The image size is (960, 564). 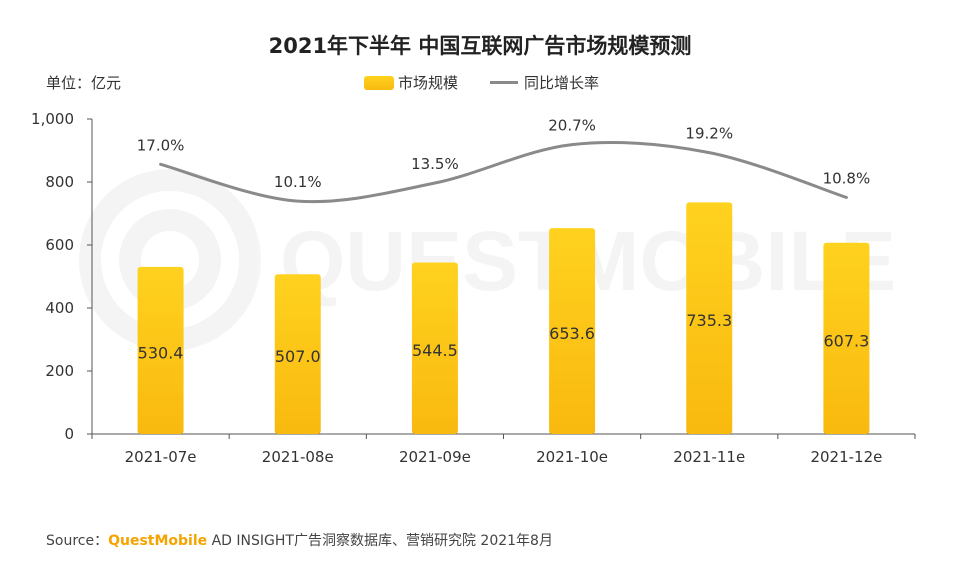 I want to click on bar-value-label: 507.0, so click(x=298, y=356).